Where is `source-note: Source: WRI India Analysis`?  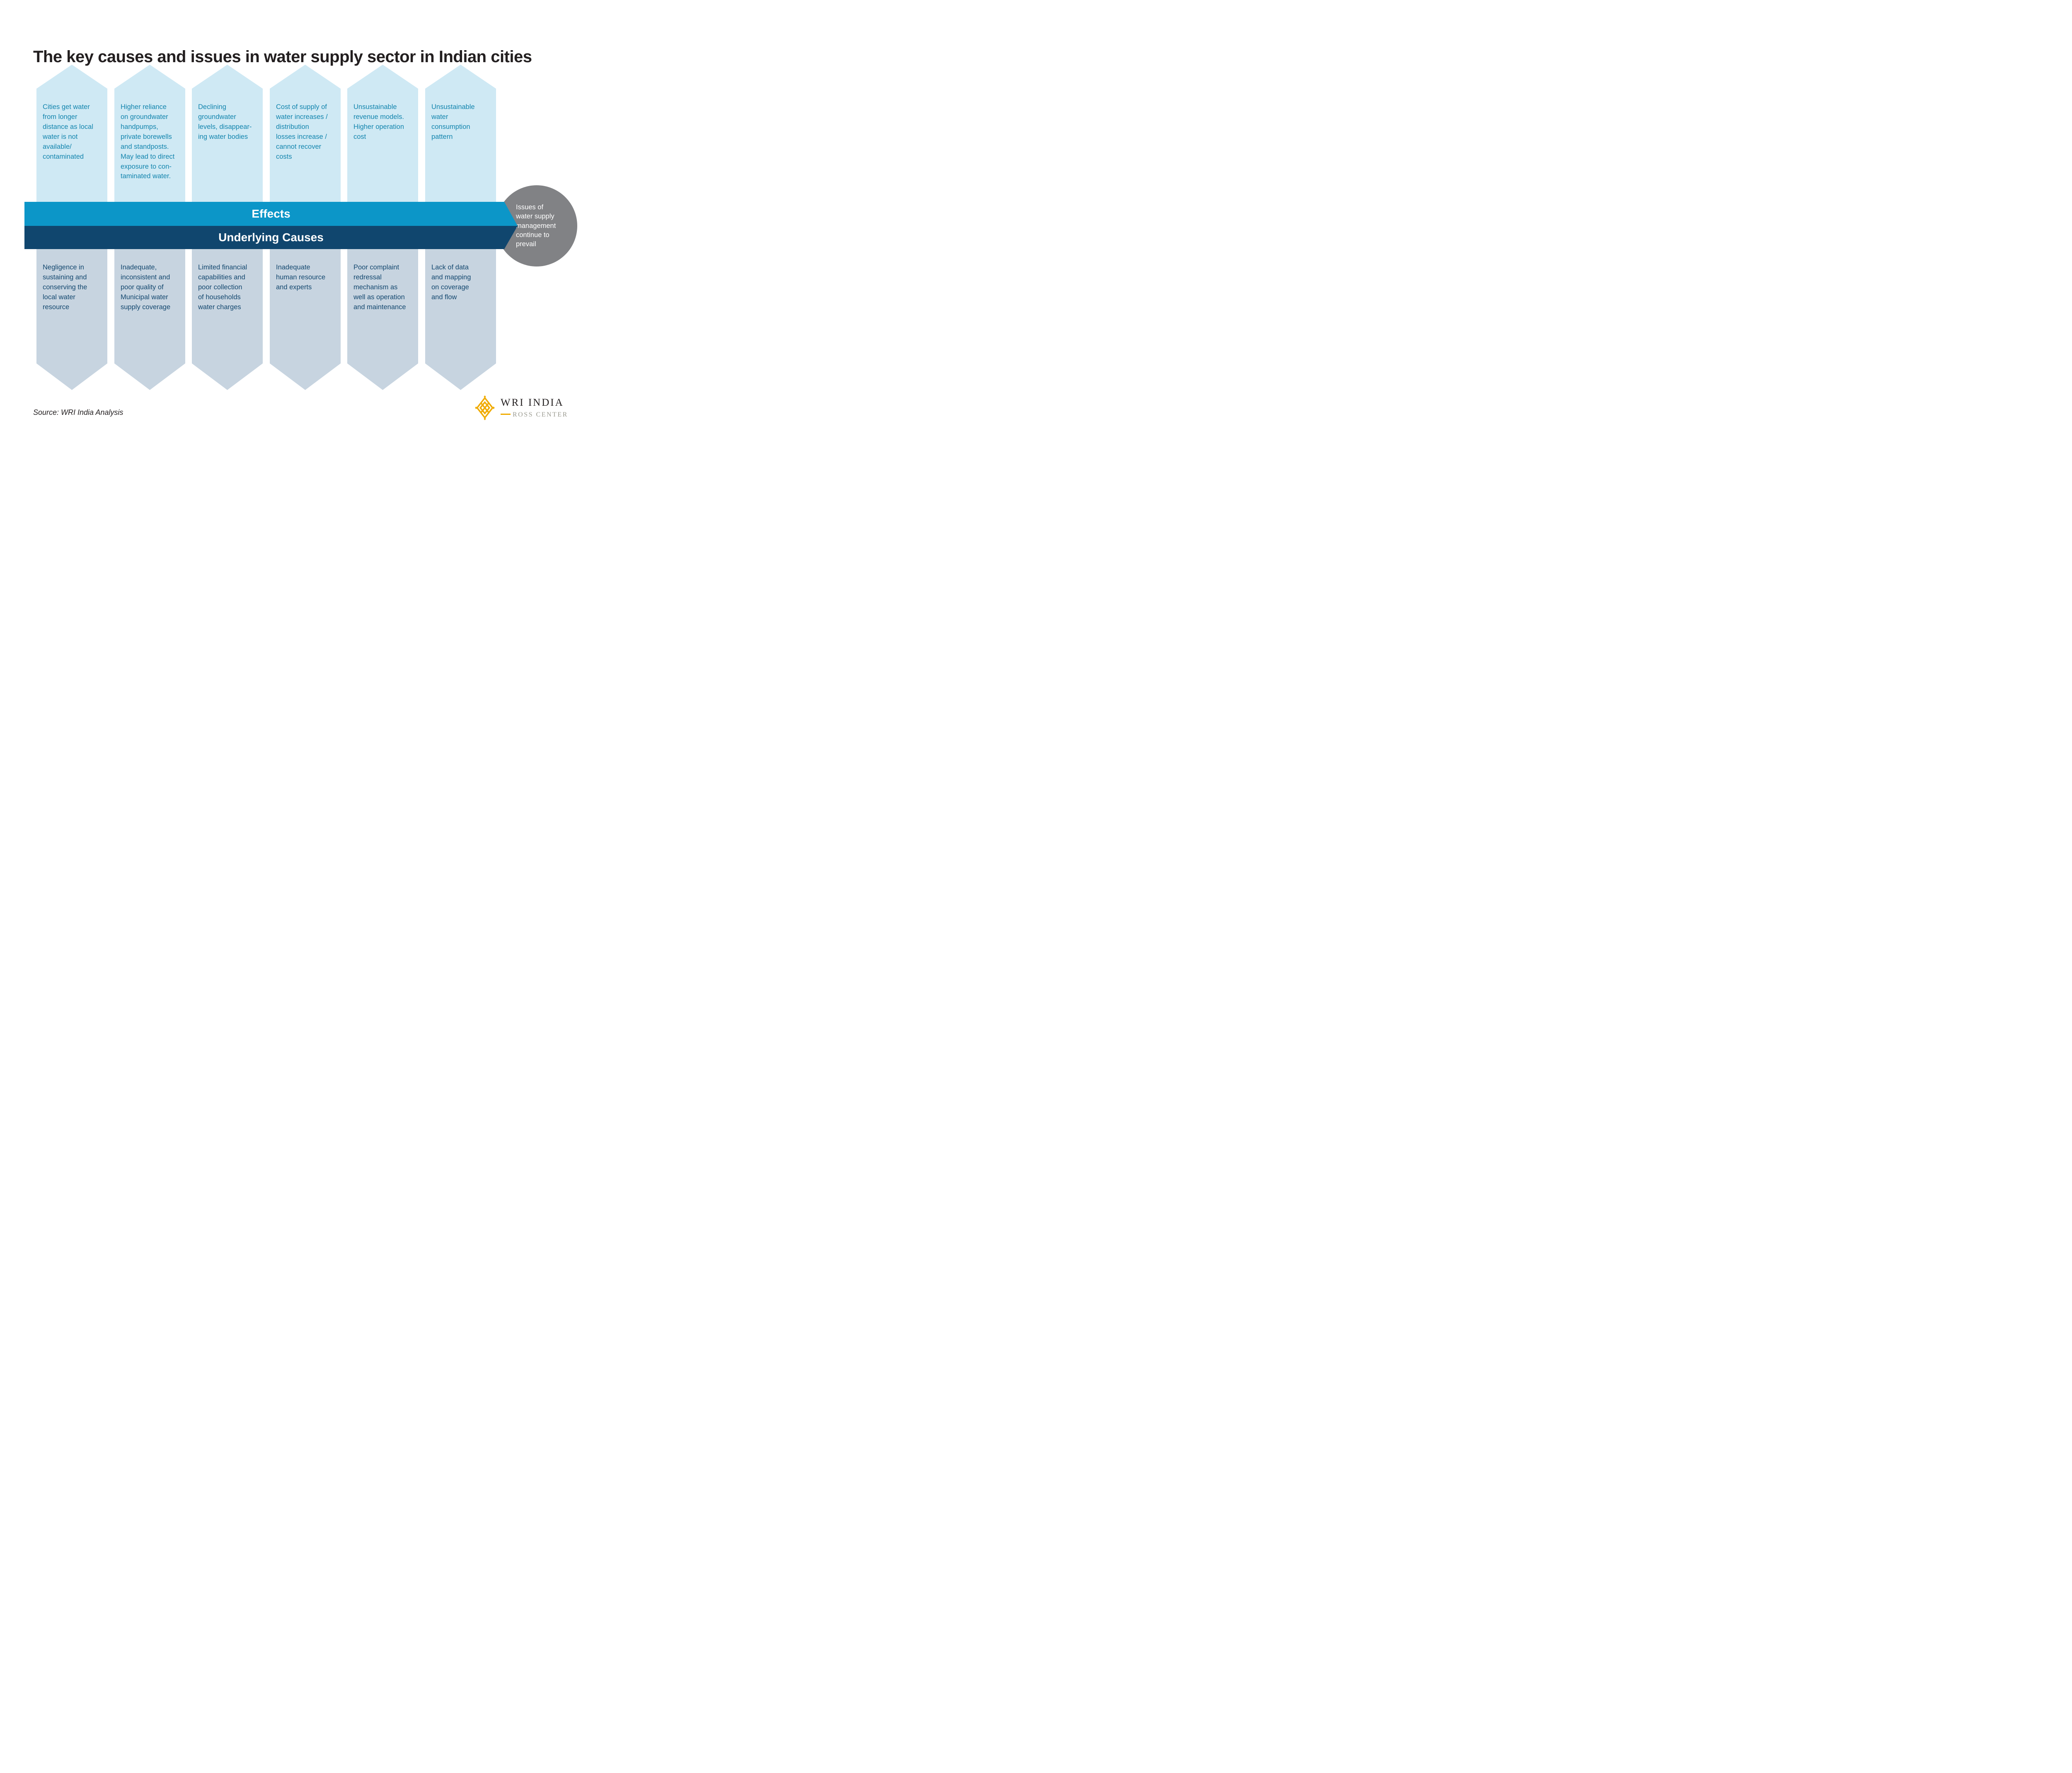
source-note: Source: WRI India Analysis is located at coordinates (78, 412).